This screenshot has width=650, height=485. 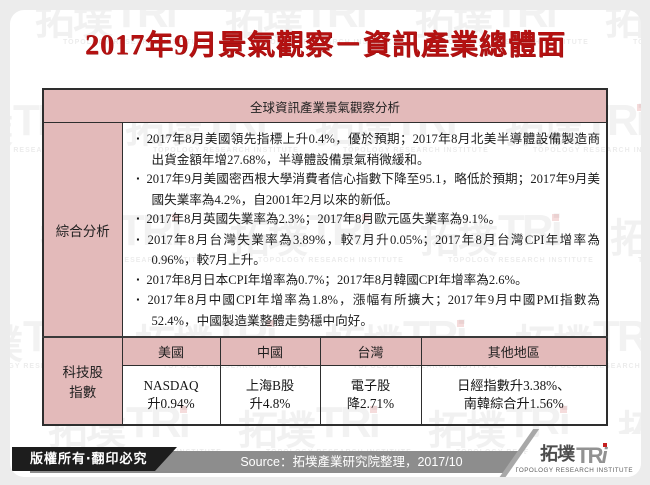 What do you see at coordinates (557, 453) in the screenshot?
I see `logo-cjk-text: 拓墣` at bounding box center [557, 453].